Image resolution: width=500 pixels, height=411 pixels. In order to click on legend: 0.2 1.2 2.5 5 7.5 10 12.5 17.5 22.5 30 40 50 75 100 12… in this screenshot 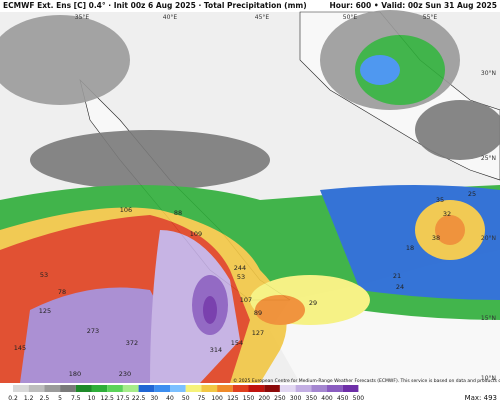, I will do `click(254, 389)`.